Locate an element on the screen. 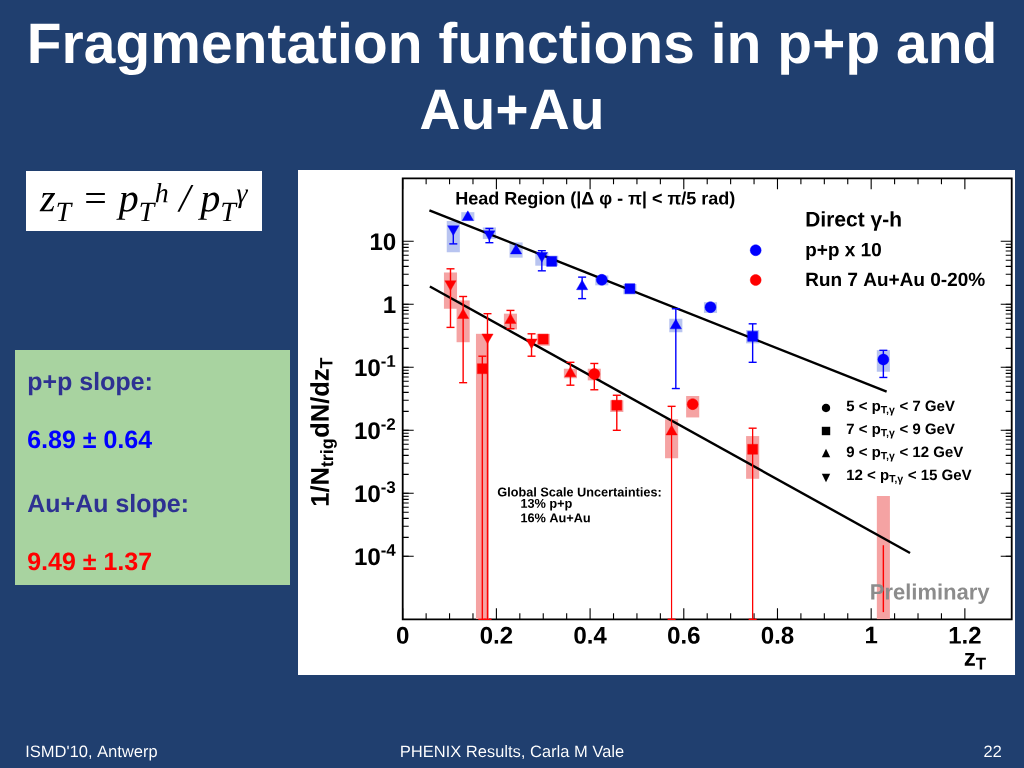  x-tick-label: 0 is located at coordinates (402, 635).